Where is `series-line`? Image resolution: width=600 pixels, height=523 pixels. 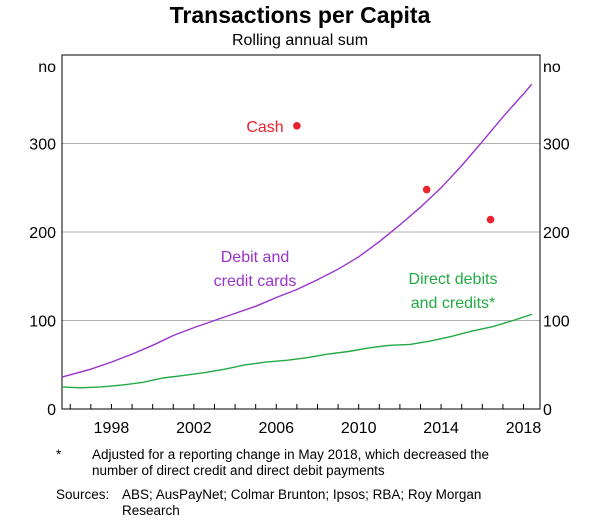
series-line is located at coordinates (297, 351).